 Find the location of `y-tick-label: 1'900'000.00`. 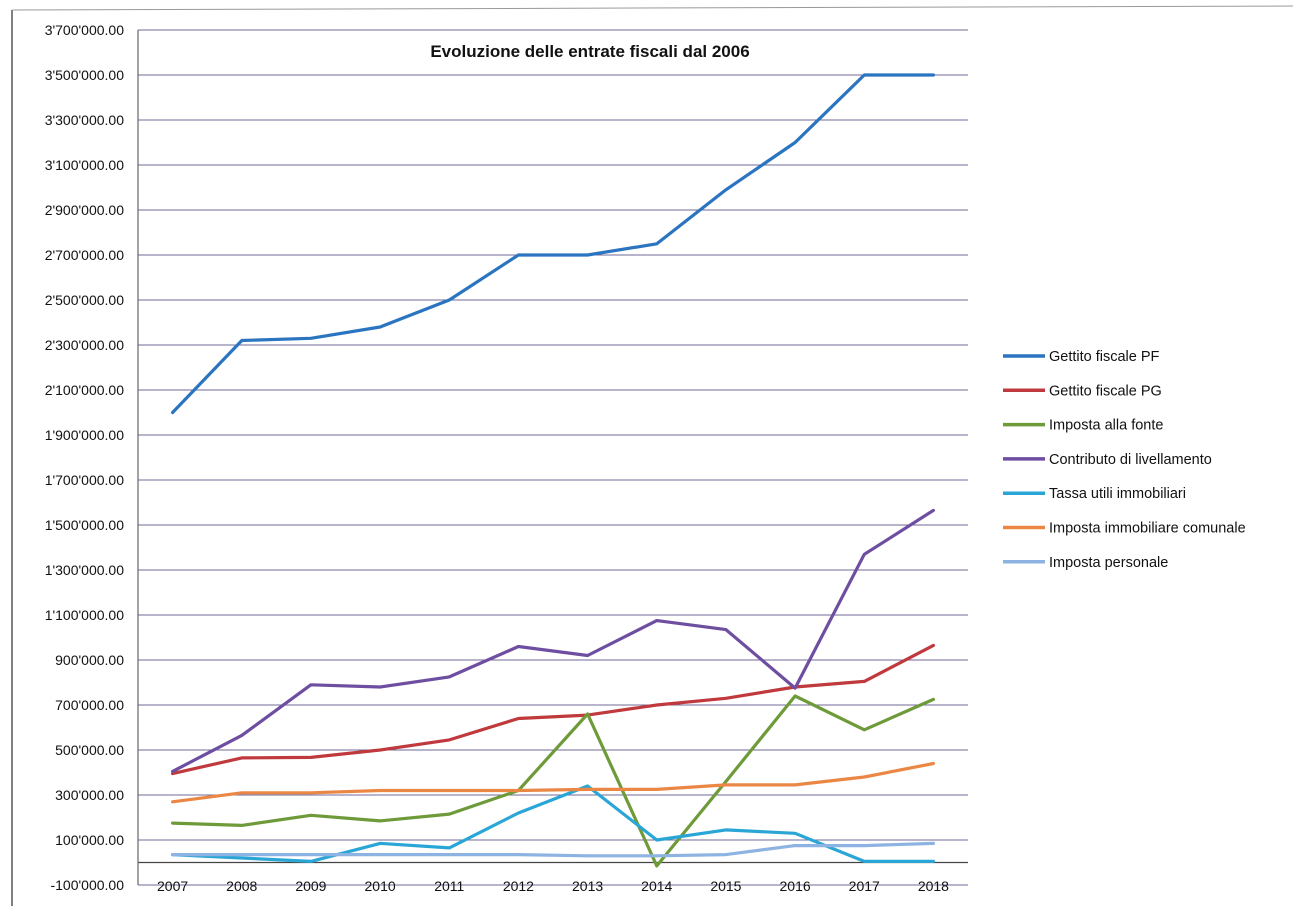

y-tick-label: 1'900'000.00 is located at coordinates (85, 435).